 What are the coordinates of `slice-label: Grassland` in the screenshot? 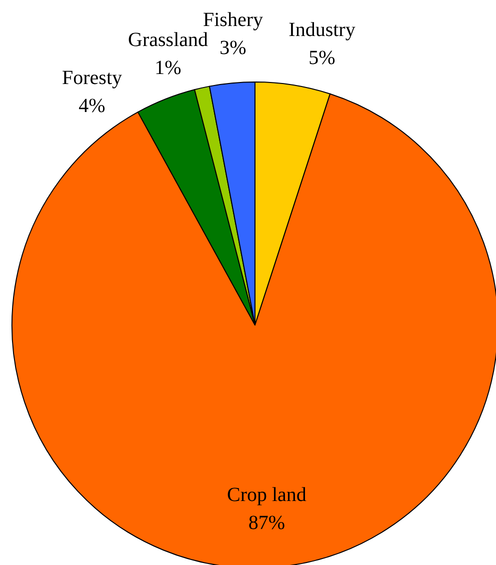 It's located at (168, 40).